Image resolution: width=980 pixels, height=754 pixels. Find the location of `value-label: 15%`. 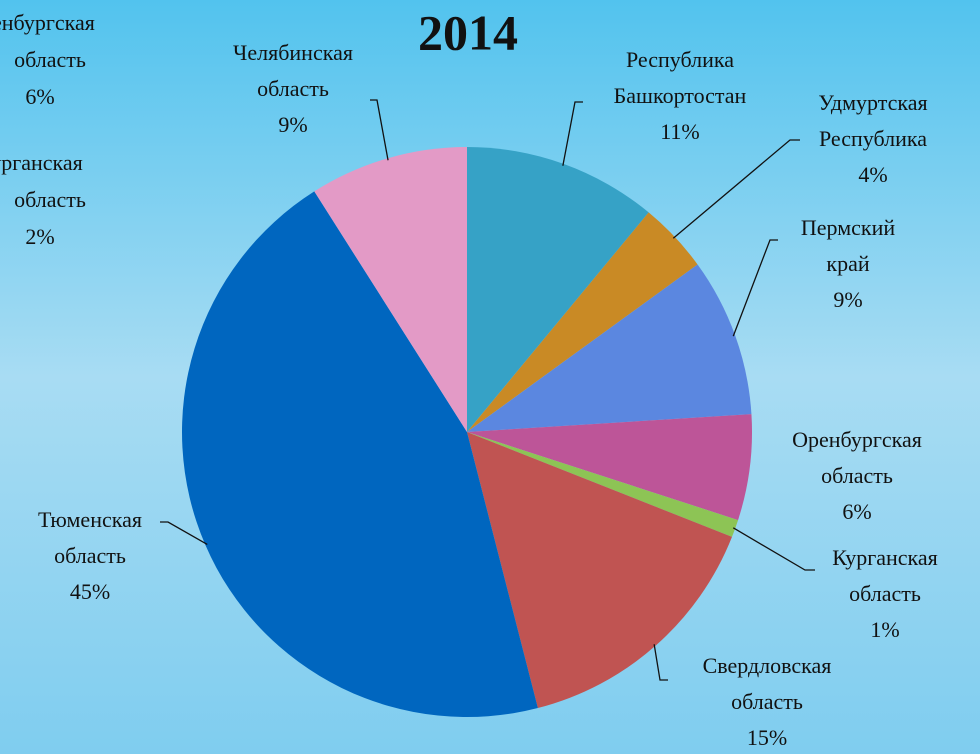

value-label: 15% is located at coordinates (767, 737).